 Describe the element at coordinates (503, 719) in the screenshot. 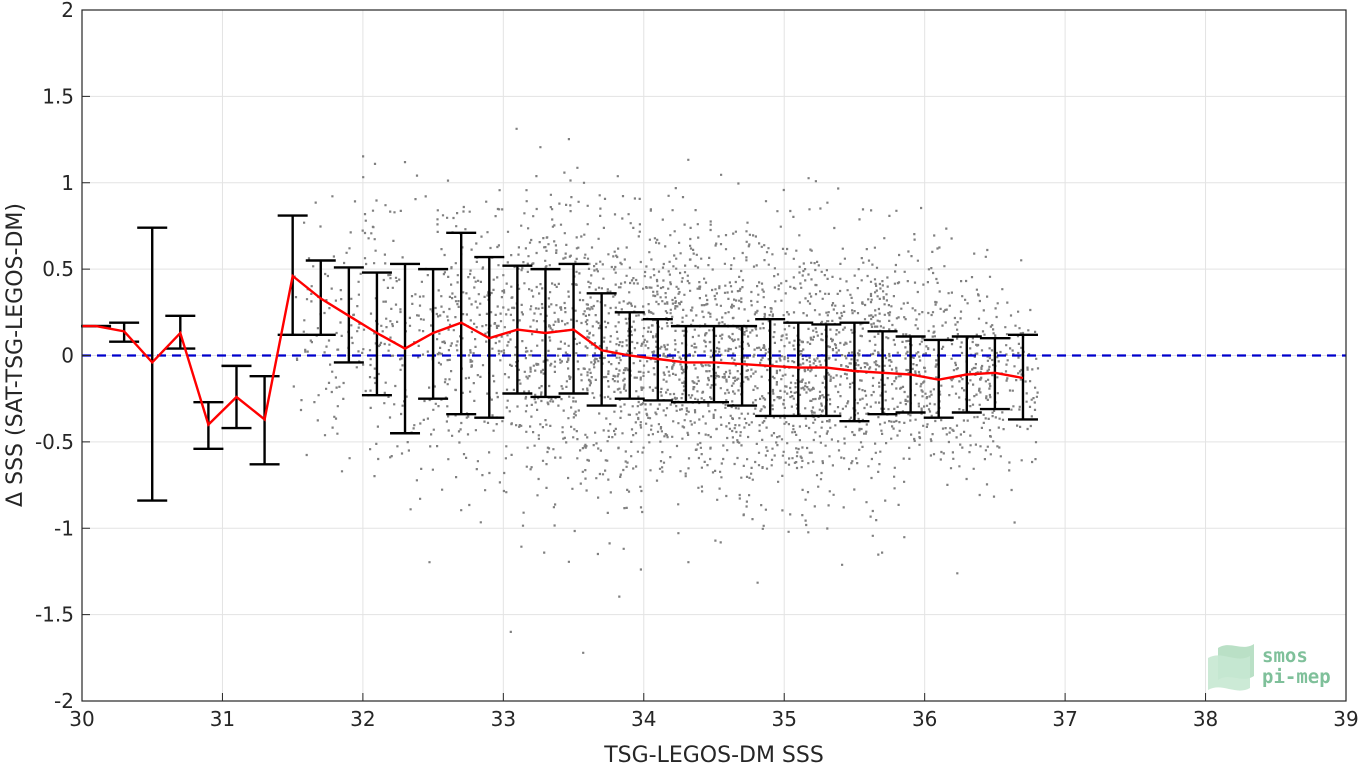

I see `x-tick-label: 33` at that location.